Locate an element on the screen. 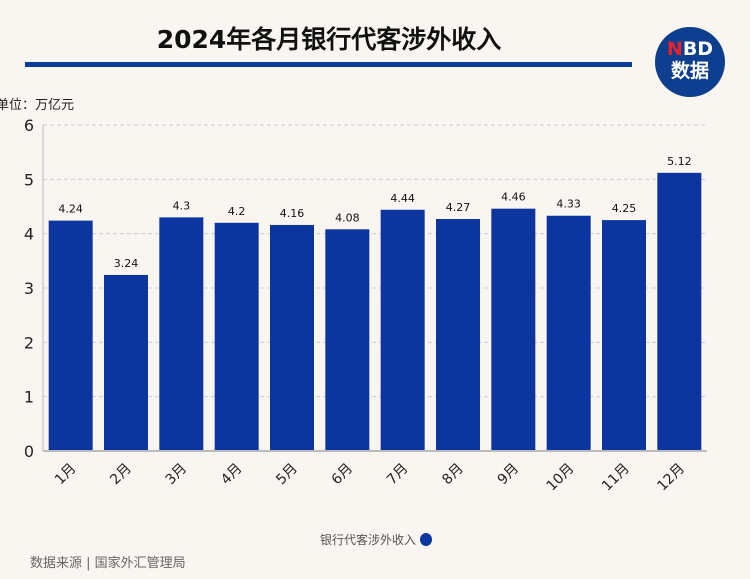 This screenshot has height=579, width=750. y-tick-label: 4 is located at coordinates (29, 234).